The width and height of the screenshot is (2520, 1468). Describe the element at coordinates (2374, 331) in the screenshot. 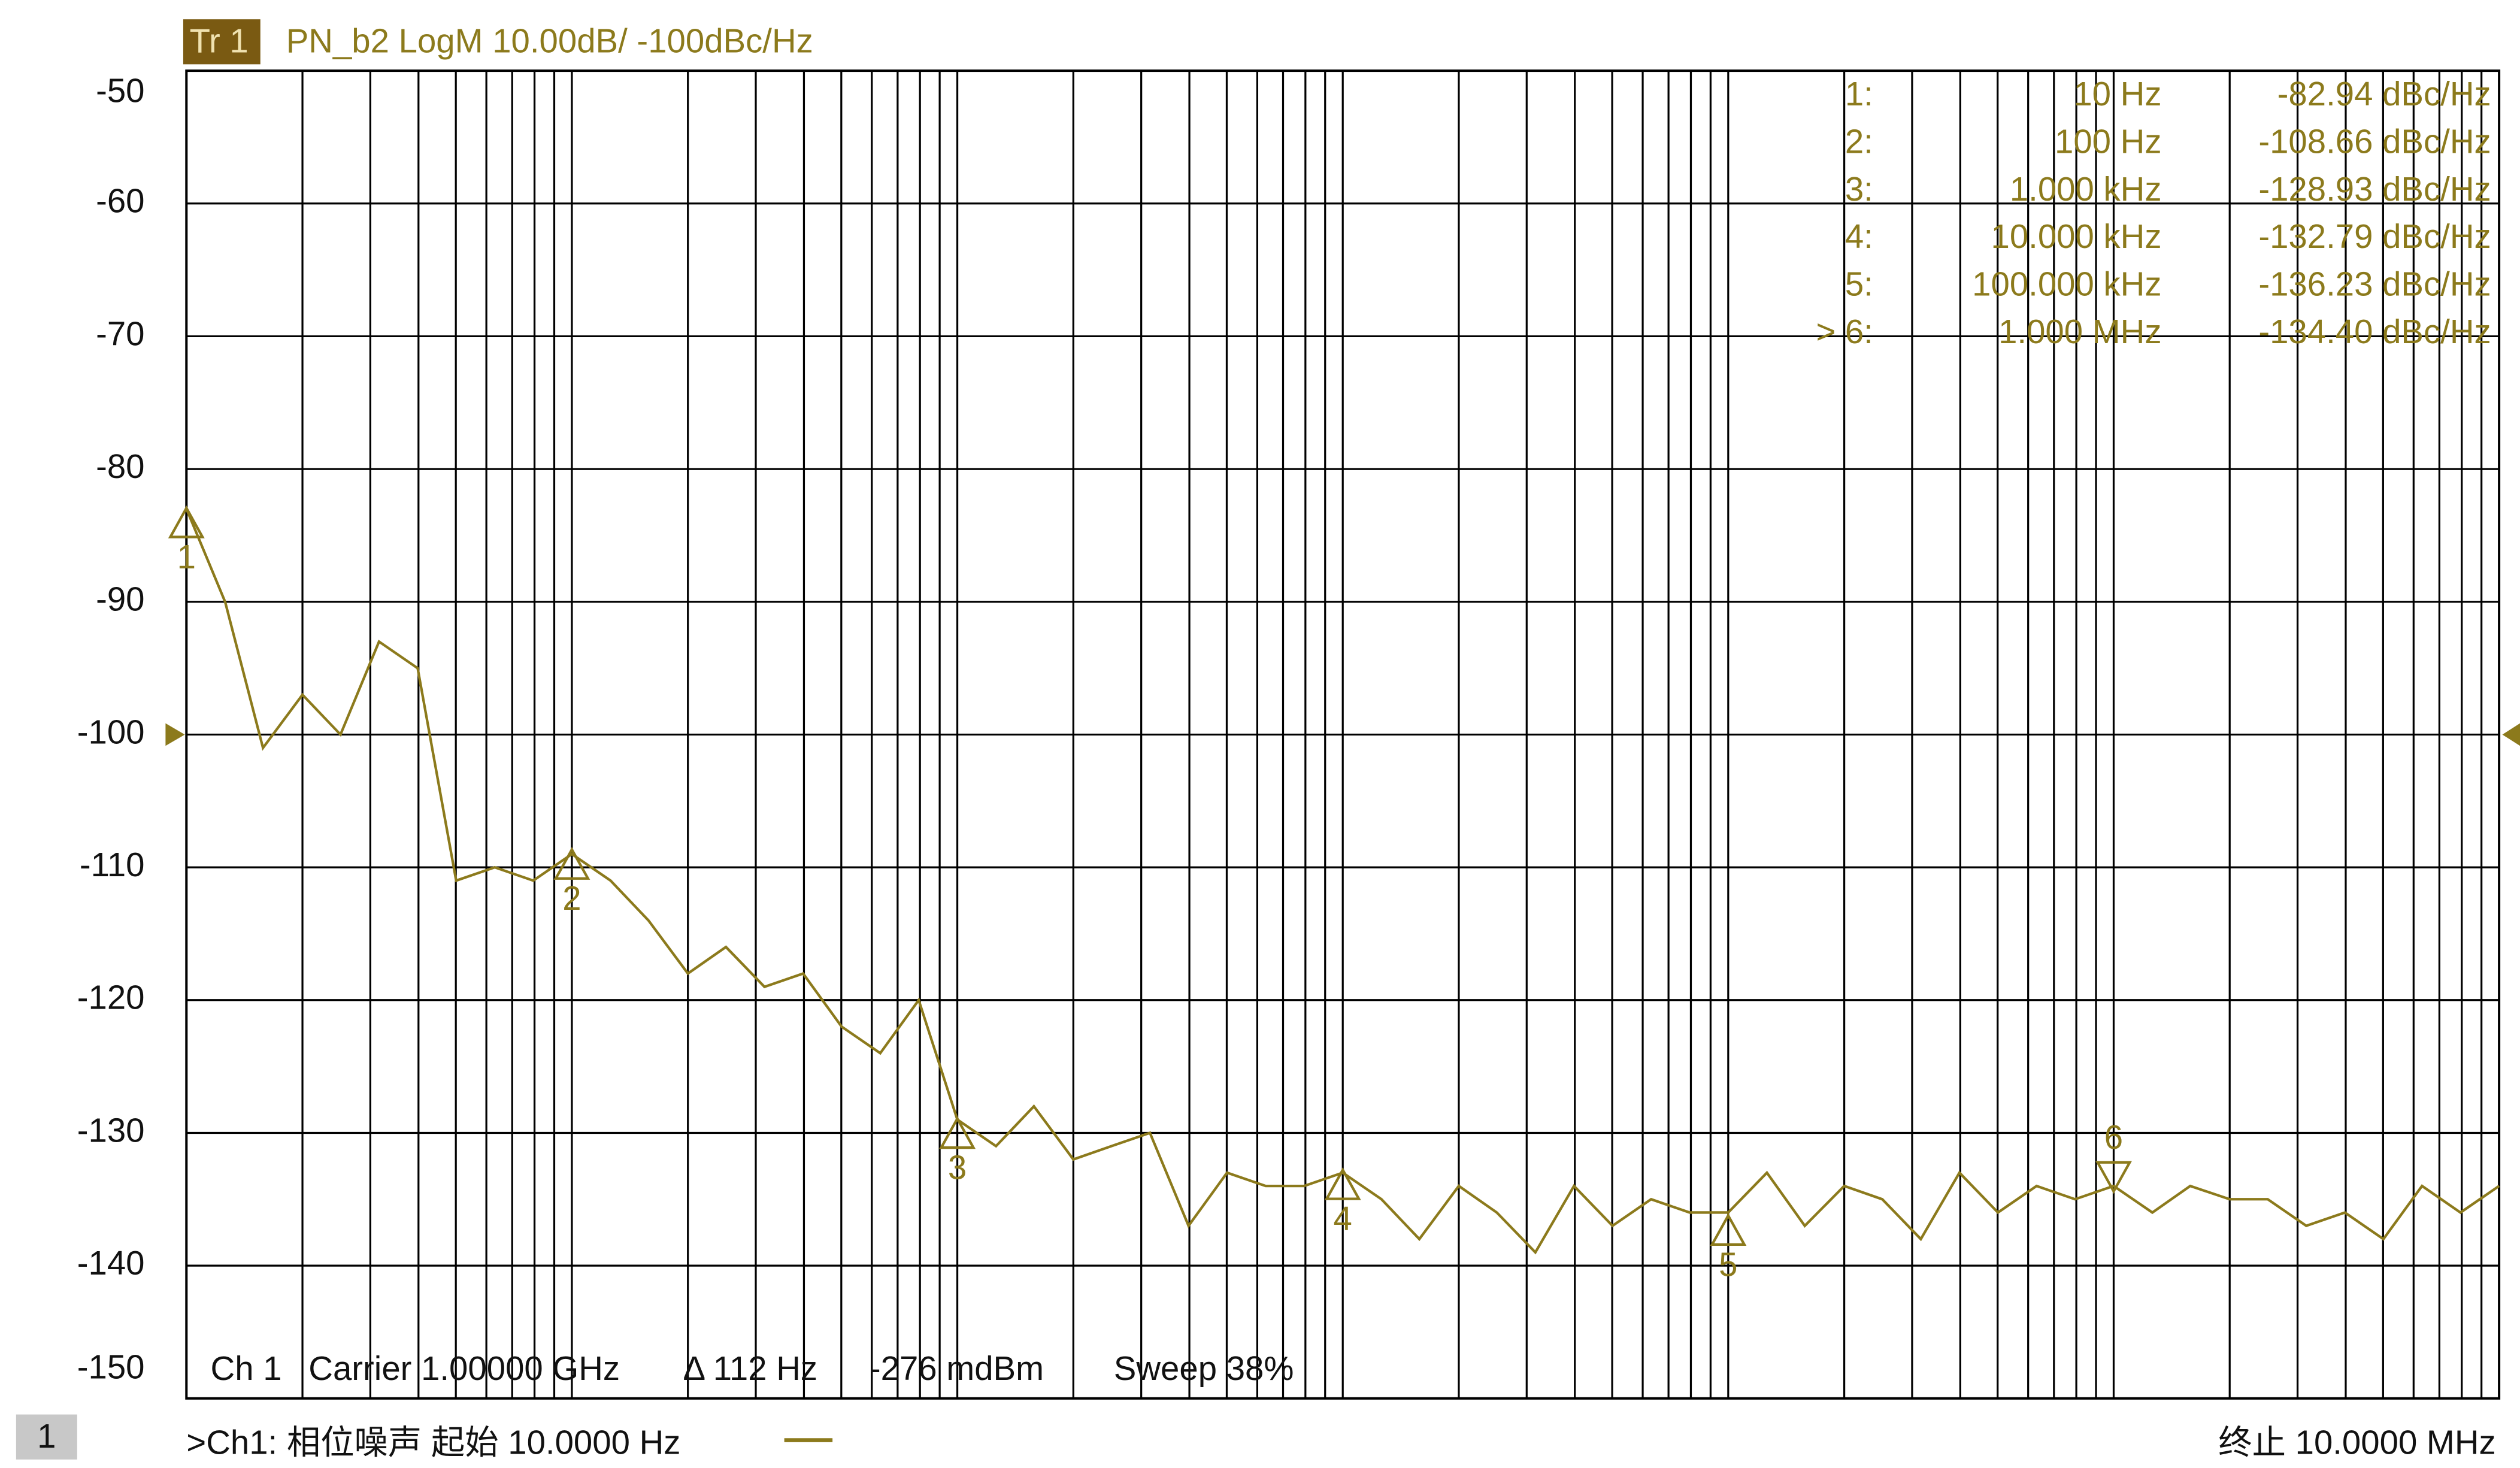

I see `marker-table-y: -134.40 dBc/Hz` at that location.